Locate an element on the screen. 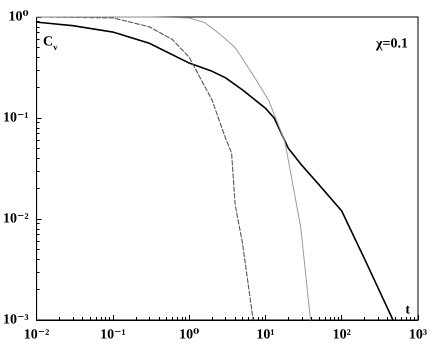 This screenshot has height=346, width=432. y-tick-label: 10⁰ is located at coordinates (18, 17).